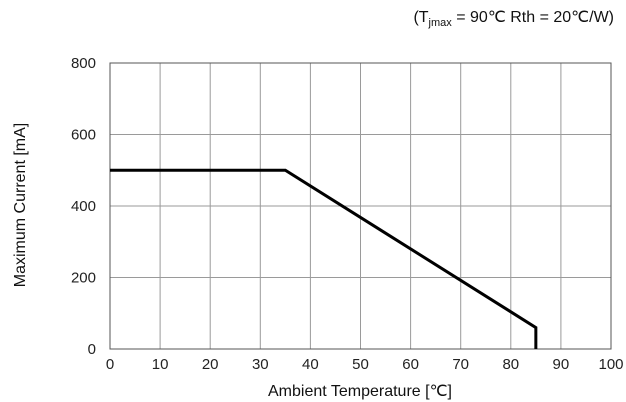 This screenshot has height=402, width=626. Describe the element at coordinates (533, 17) in the screenshot. I see `annotation-rest: = 90℃ Rth = 20℃/W)` at that location.